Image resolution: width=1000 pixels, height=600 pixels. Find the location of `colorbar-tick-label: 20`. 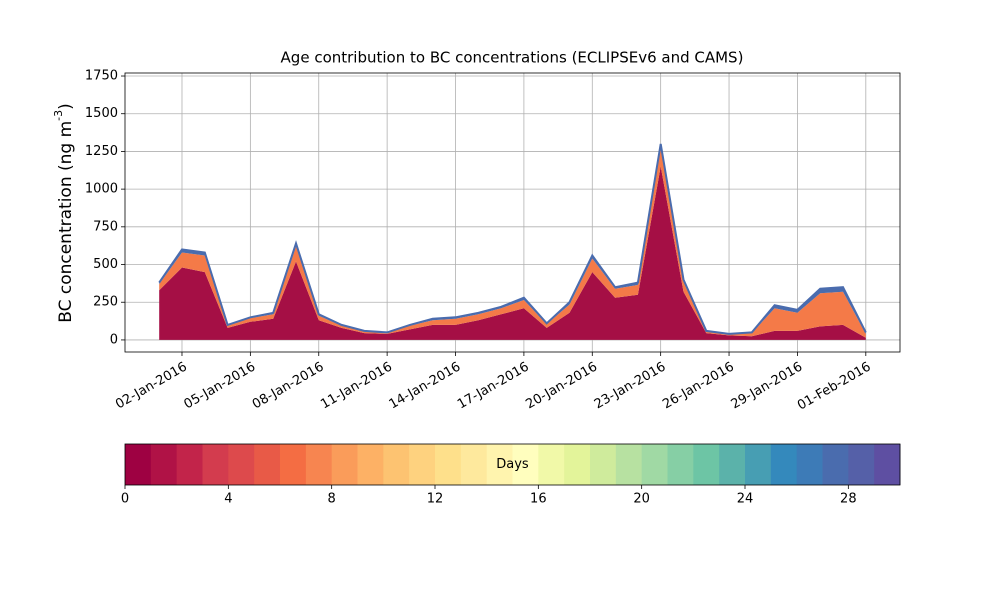

colorbar-tick-label: 20 is located at coordinates (641, 499).